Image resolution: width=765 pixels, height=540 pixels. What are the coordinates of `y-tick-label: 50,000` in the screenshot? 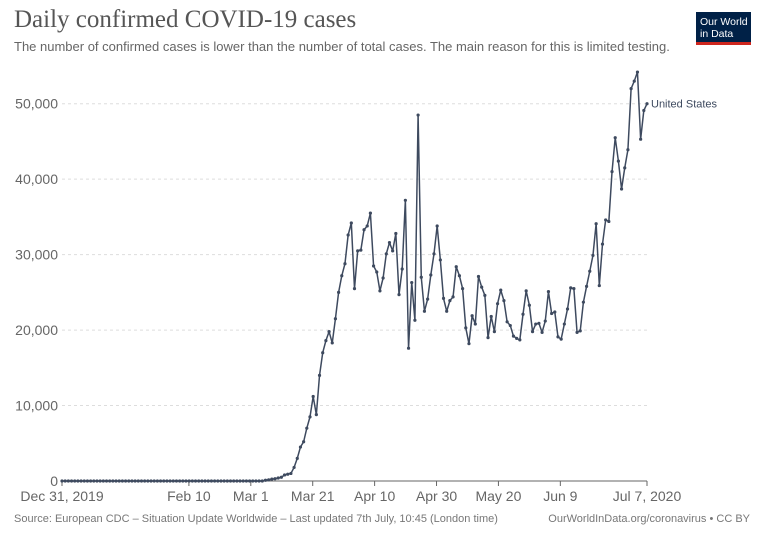 It's located at (36, 104).